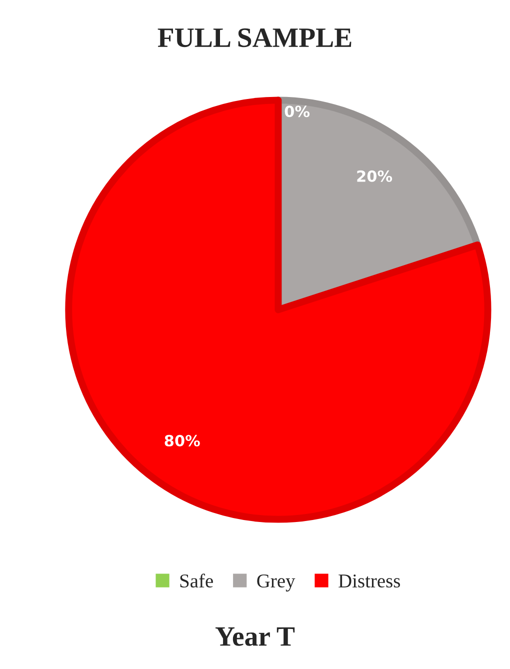 The height and width of the screenshot is (669, 510). Describe the element at coordinates (255, 636) in the screenshot. I see `text: Year T` at that location.